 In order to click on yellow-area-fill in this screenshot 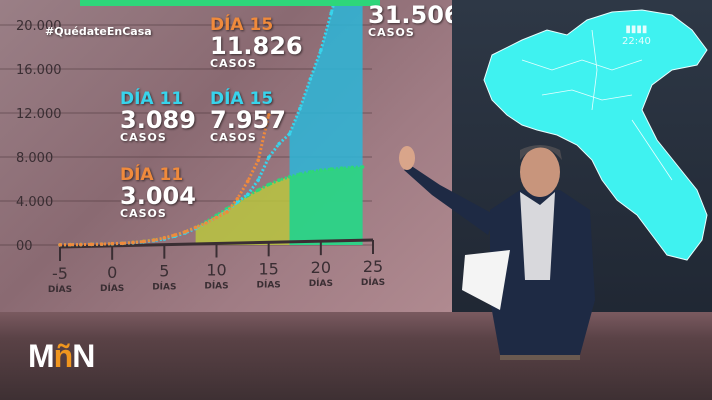, I will do `click(242, 210)`.